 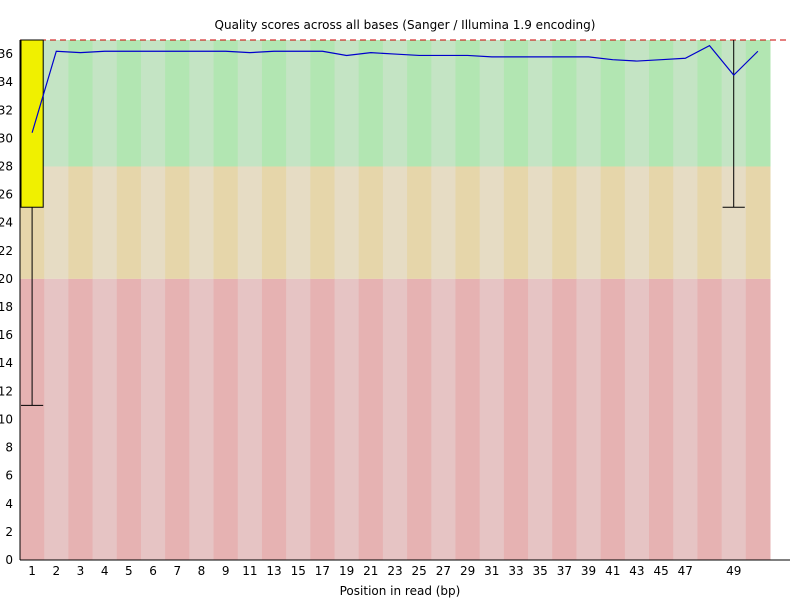 I want to click on x-tick-label: 17, so click(x=322, y=571).